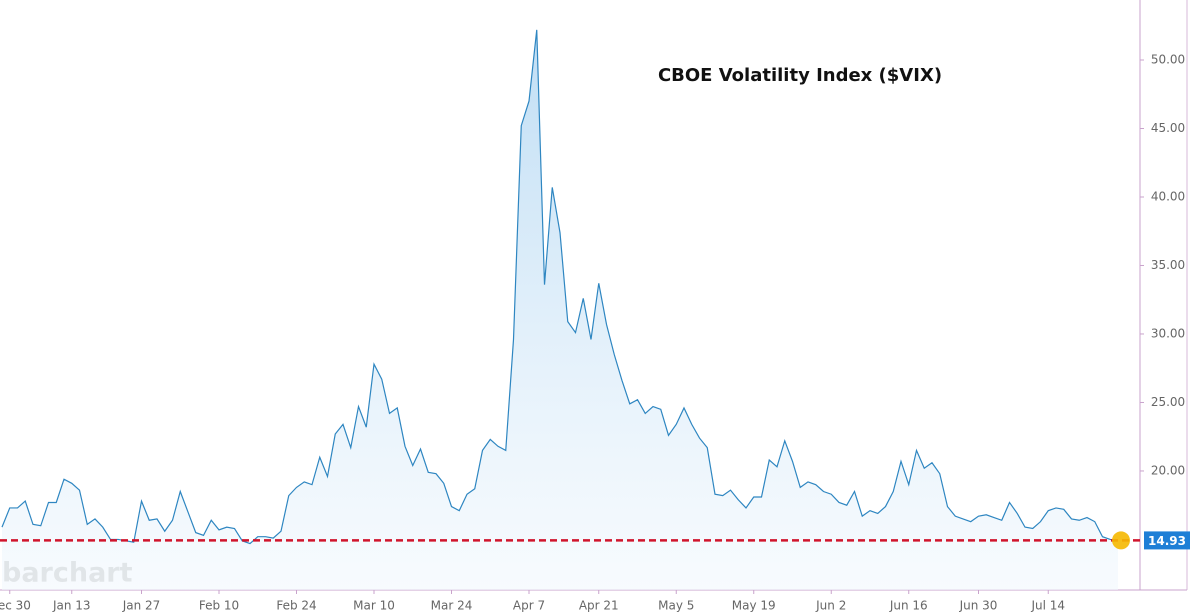 This screenshot has height=616, width=1195. I want to click on y-tick-label: 25.00, so click(1168, 402).